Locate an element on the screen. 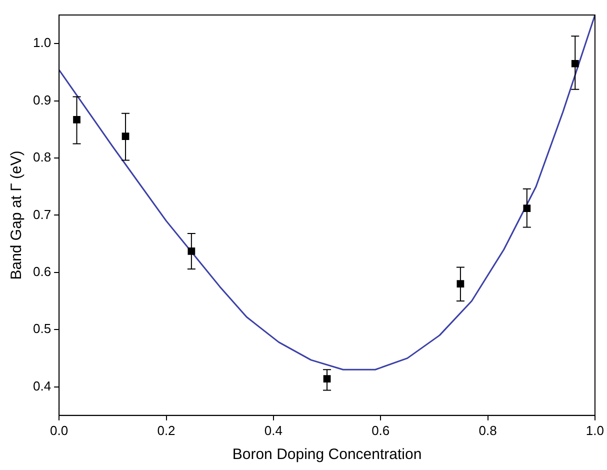  y-tick-label: 0.7 is located at coordinates (42, 214).